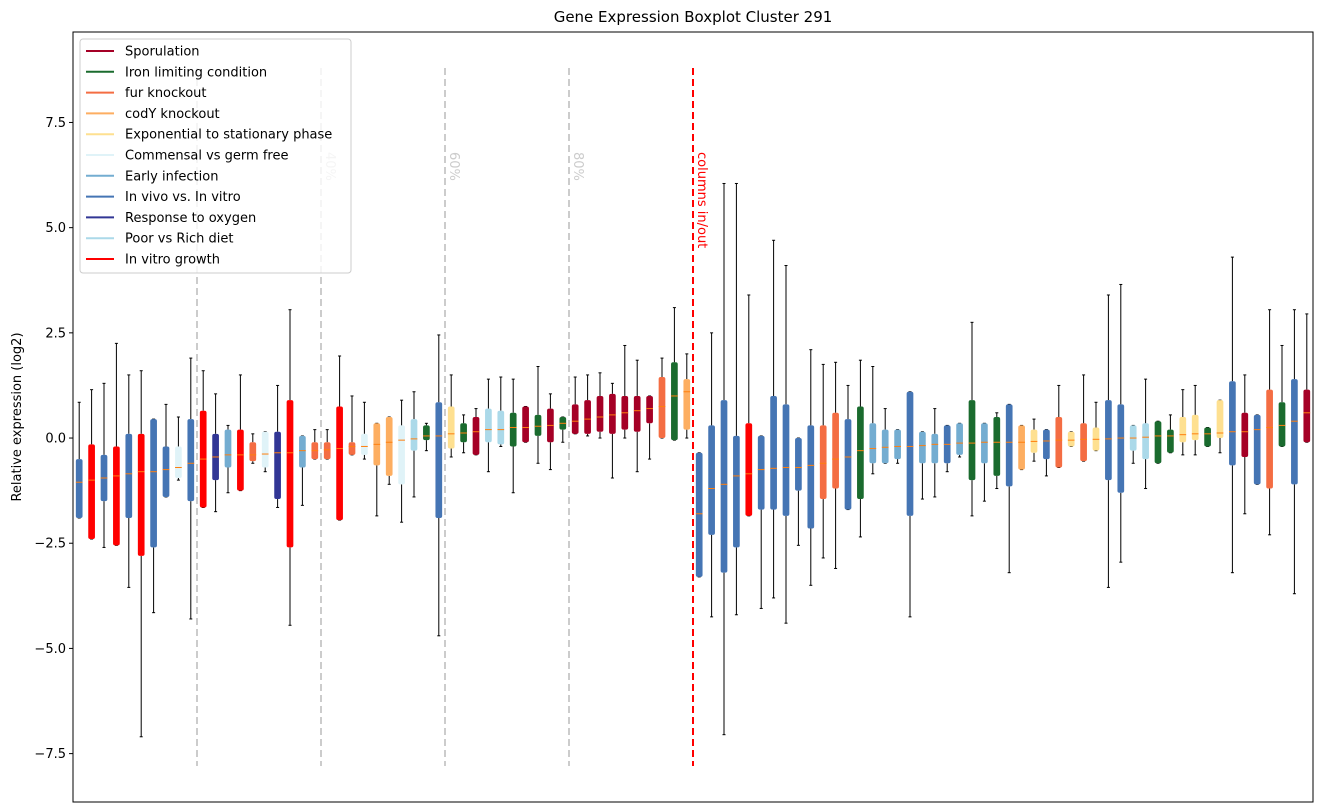 The width and height of the screenshot is (1322, 812). What do you see at coordinates (55, 123) in the screenshot?
I see `y-tick-label: 7.5` at bounding box center [55, 123].